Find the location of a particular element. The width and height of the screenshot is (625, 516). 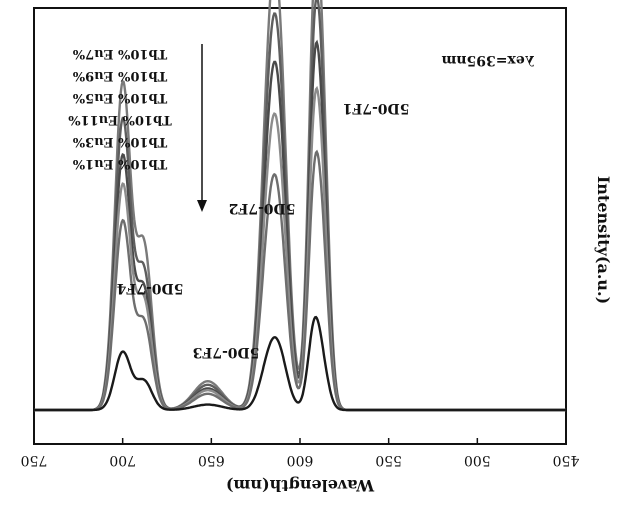

legend-entry: Tb10% Eu9% is located at coordinates (119, 75).